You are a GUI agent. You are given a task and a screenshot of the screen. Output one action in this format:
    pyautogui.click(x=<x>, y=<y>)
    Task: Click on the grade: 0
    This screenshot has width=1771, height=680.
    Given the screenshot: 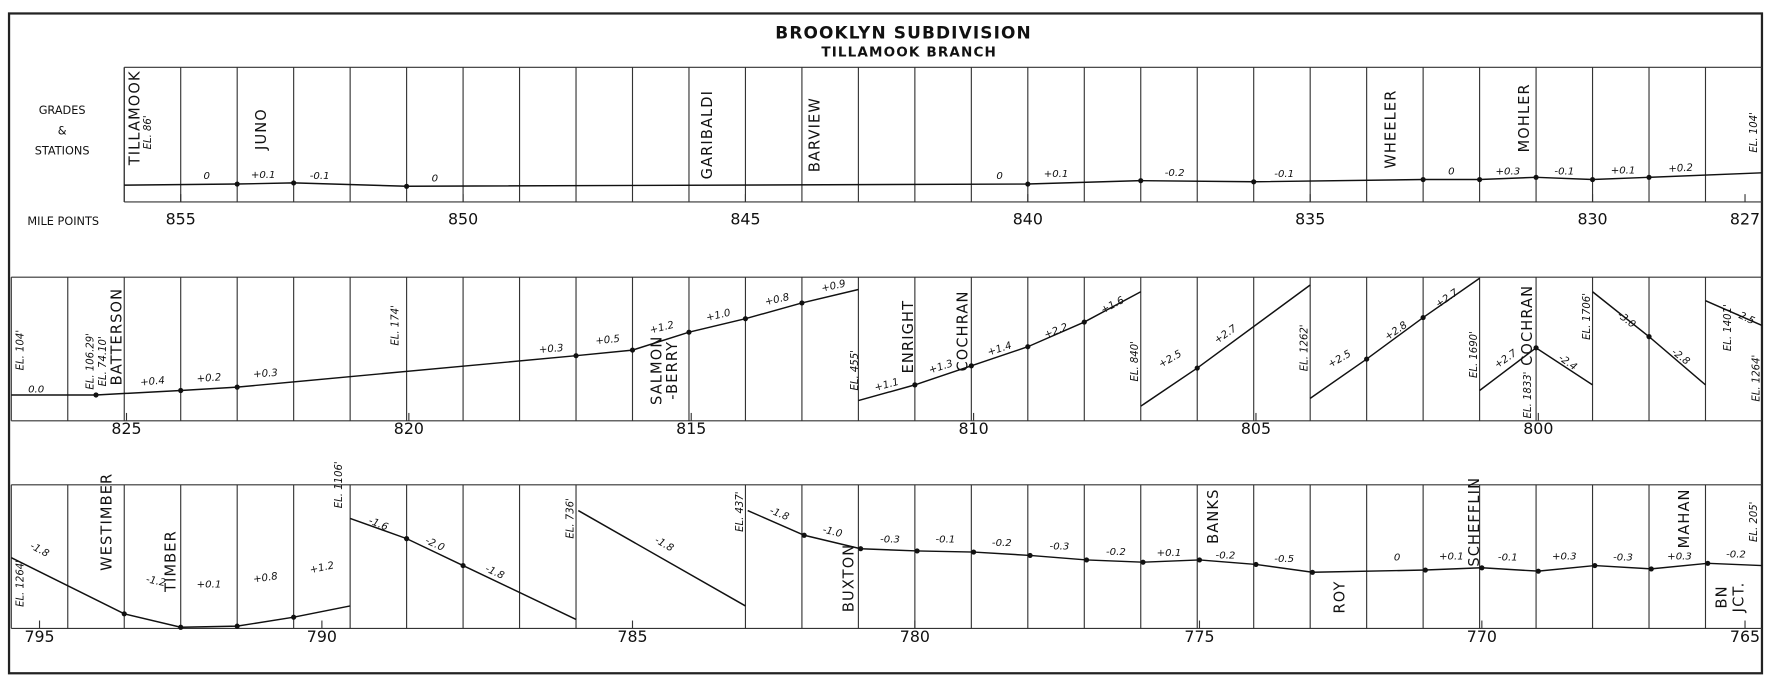 What is the action you would take?
    pyautogui.click(x=435, y=178)
    